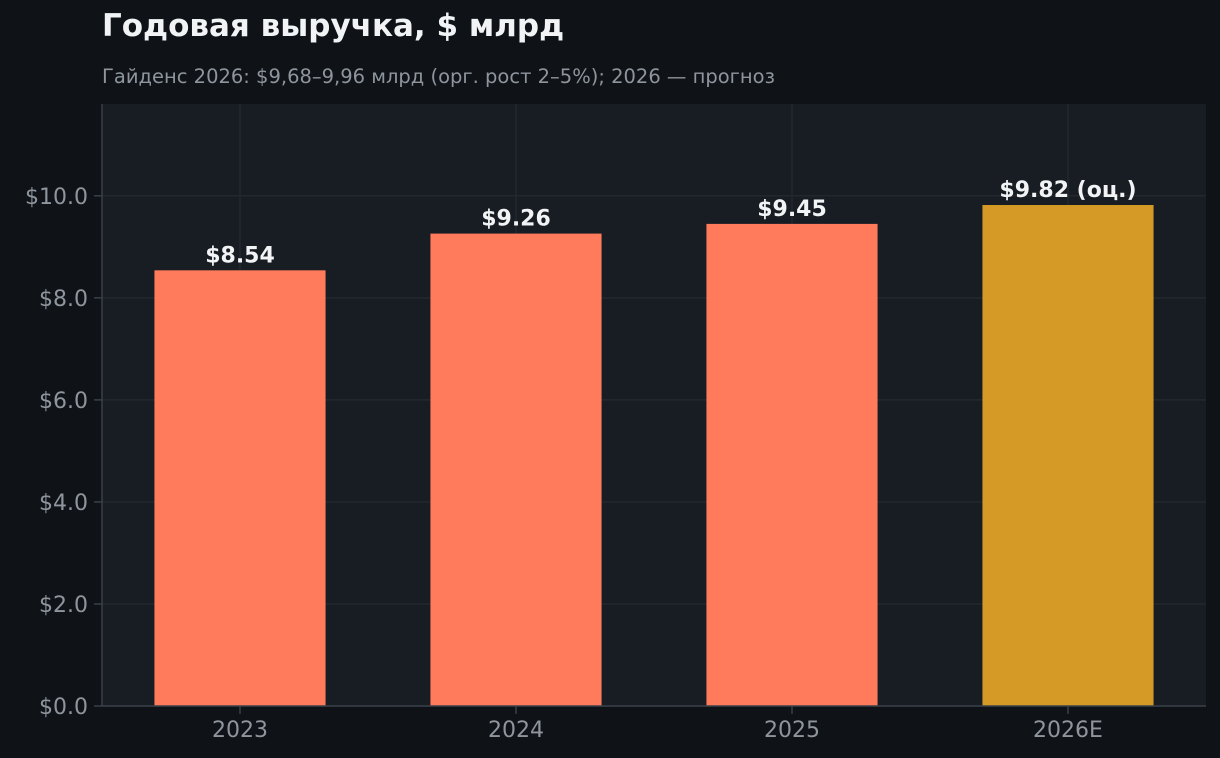 This screenshot has width=1220, height=758. Describe the element at coordinates (63, 299) in the screenshot. I see `y-tick-label: $8.0` at that location.